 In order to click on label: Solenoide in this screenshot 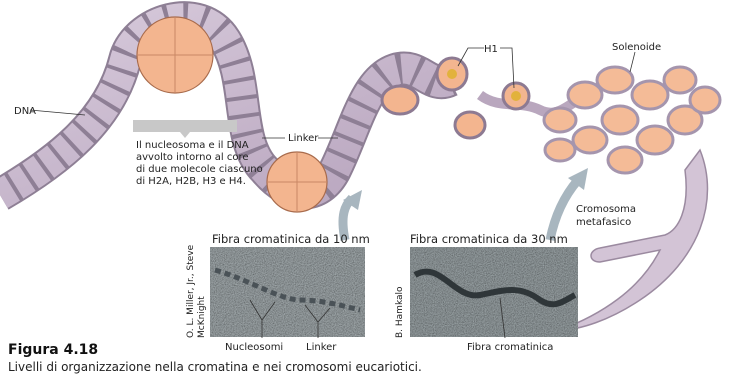, I will do `click(636, 47)`.